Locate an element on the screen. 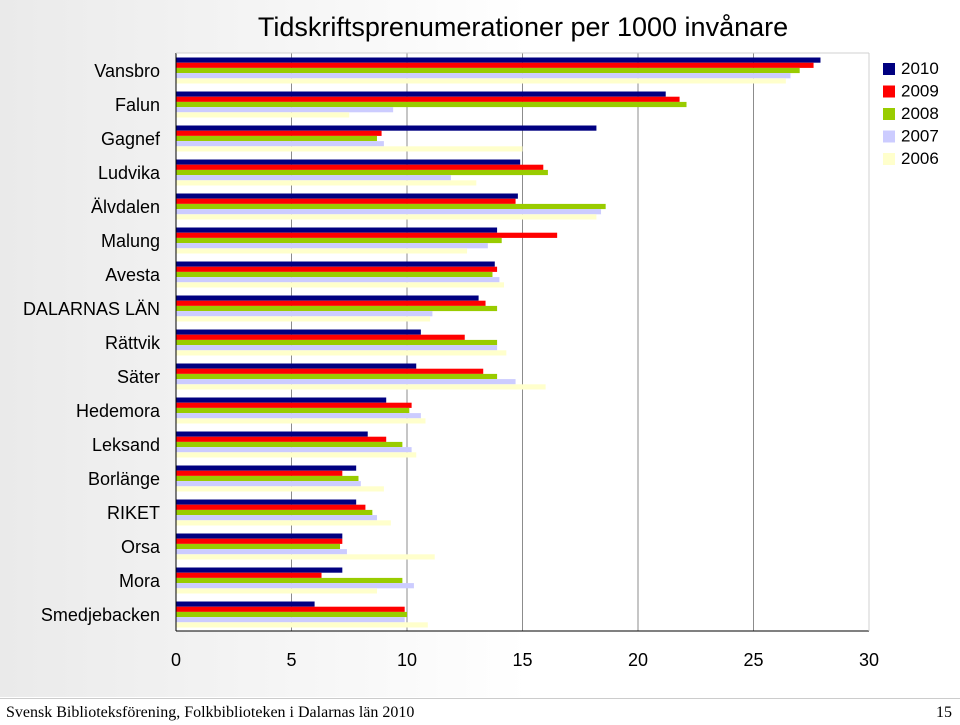 The width and height of the screenshot is (960, 725). bar-malung-2009 is located at coordinates (367, 235).